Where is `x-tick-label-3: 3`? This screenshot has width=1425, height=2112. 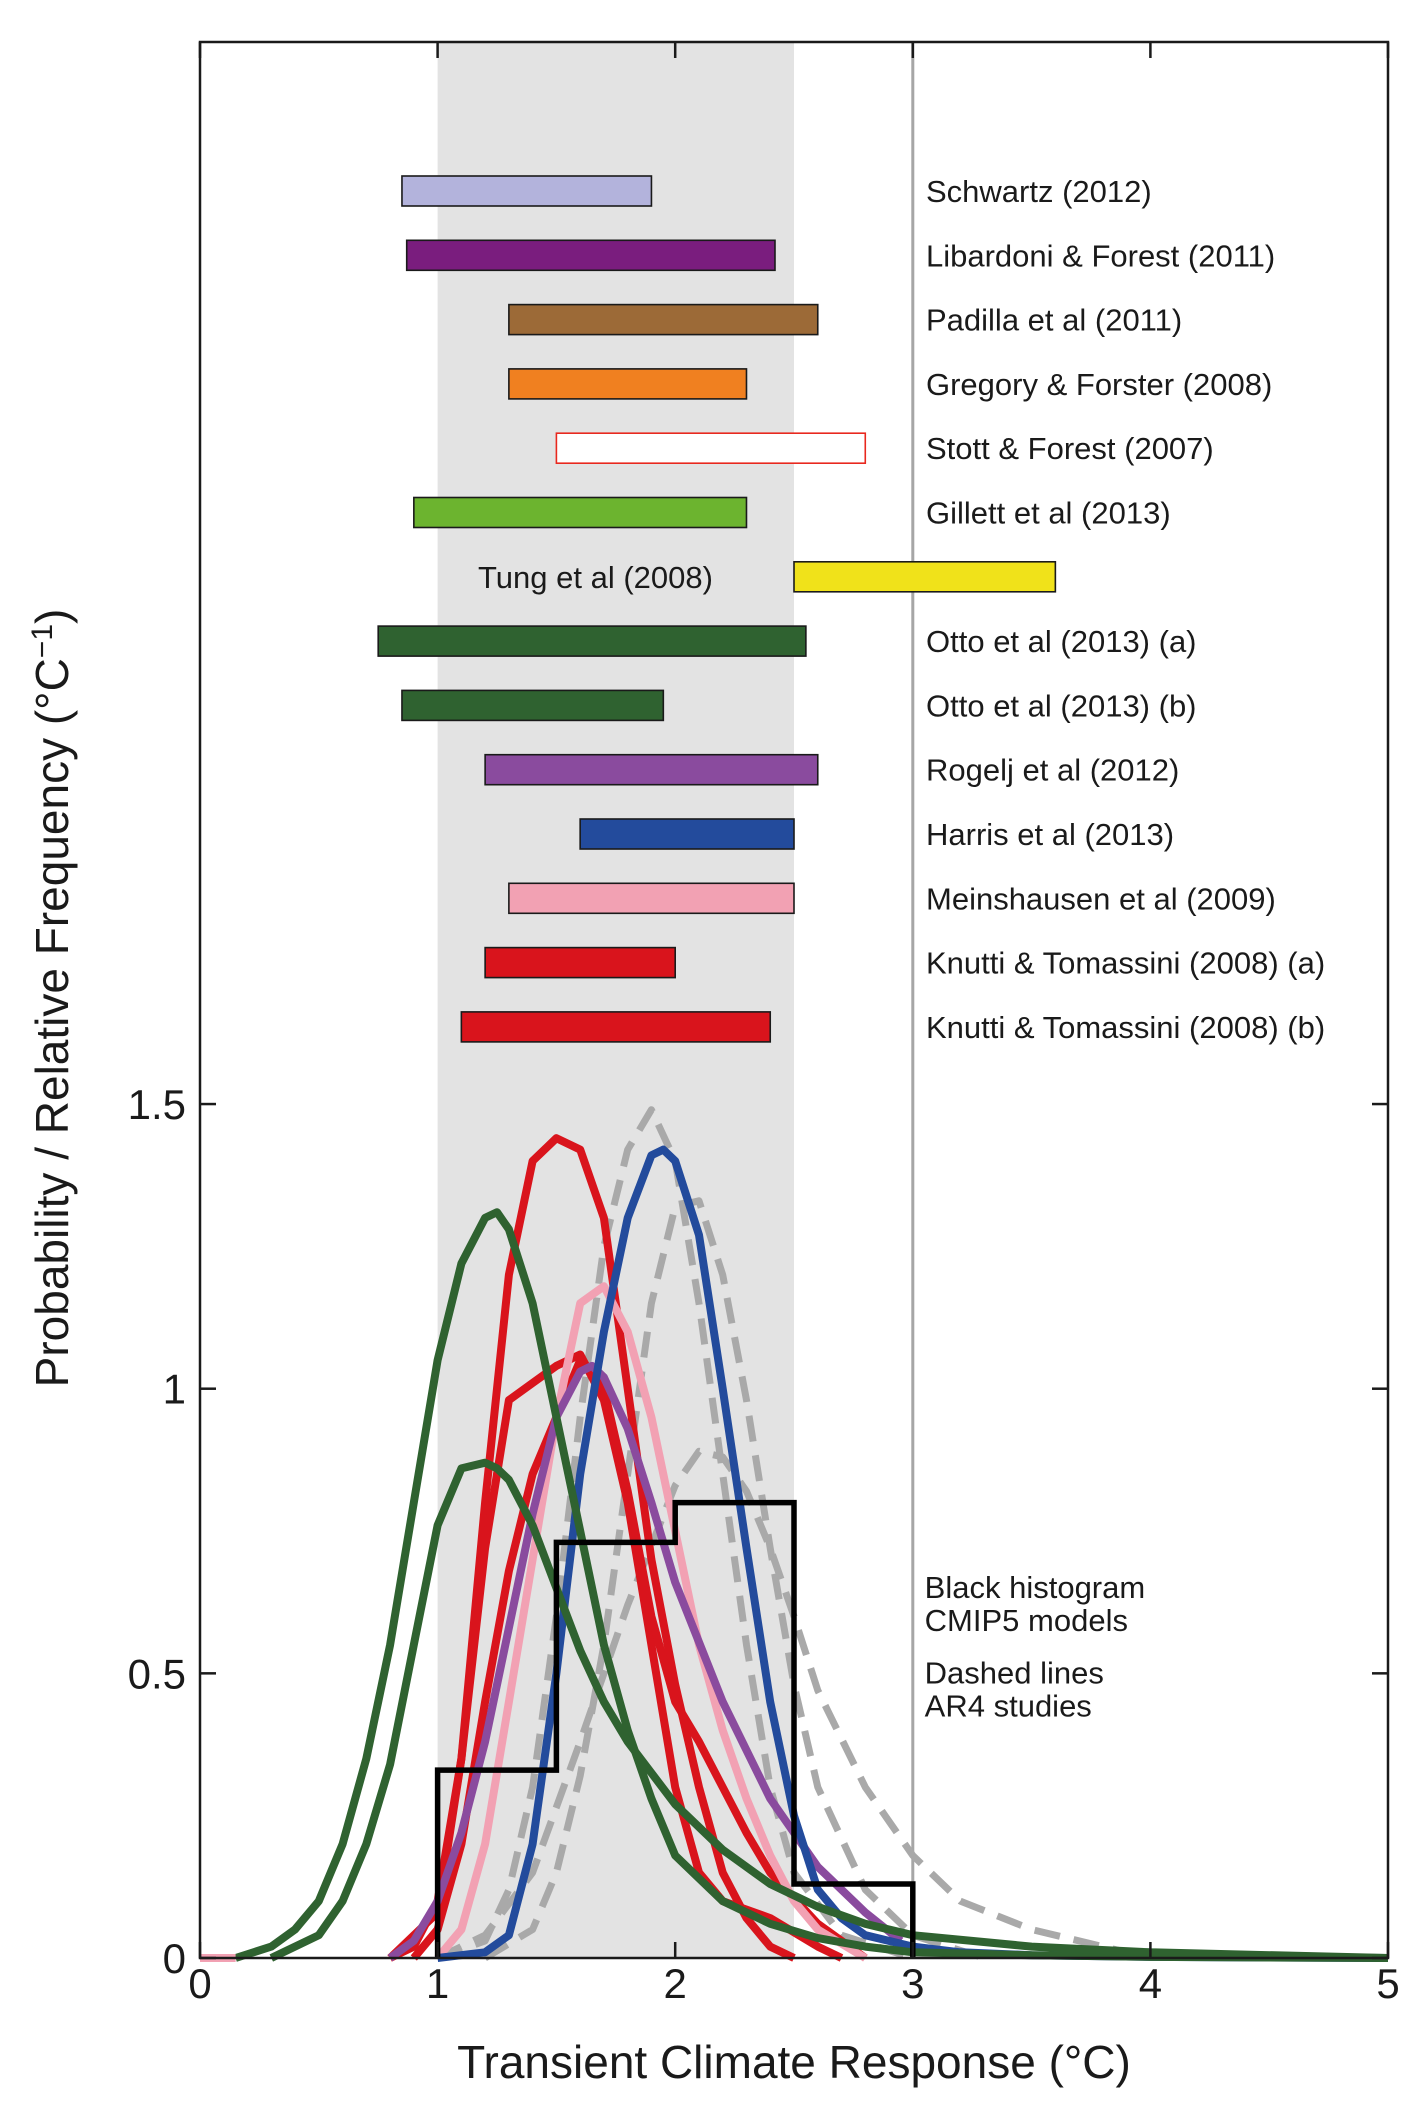
x-tick-label-3: 3 is located at coordinates (912, 1983).